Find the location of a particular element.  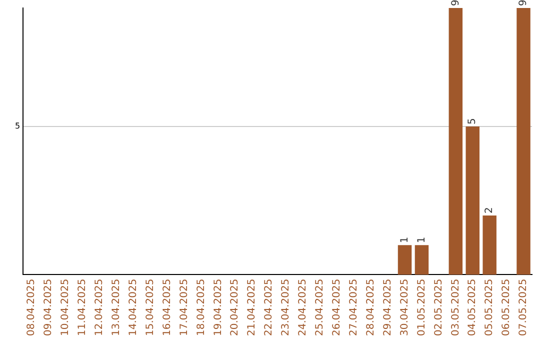

x-tick-label: 28.04.2025 is located at coordinates (370, 307).